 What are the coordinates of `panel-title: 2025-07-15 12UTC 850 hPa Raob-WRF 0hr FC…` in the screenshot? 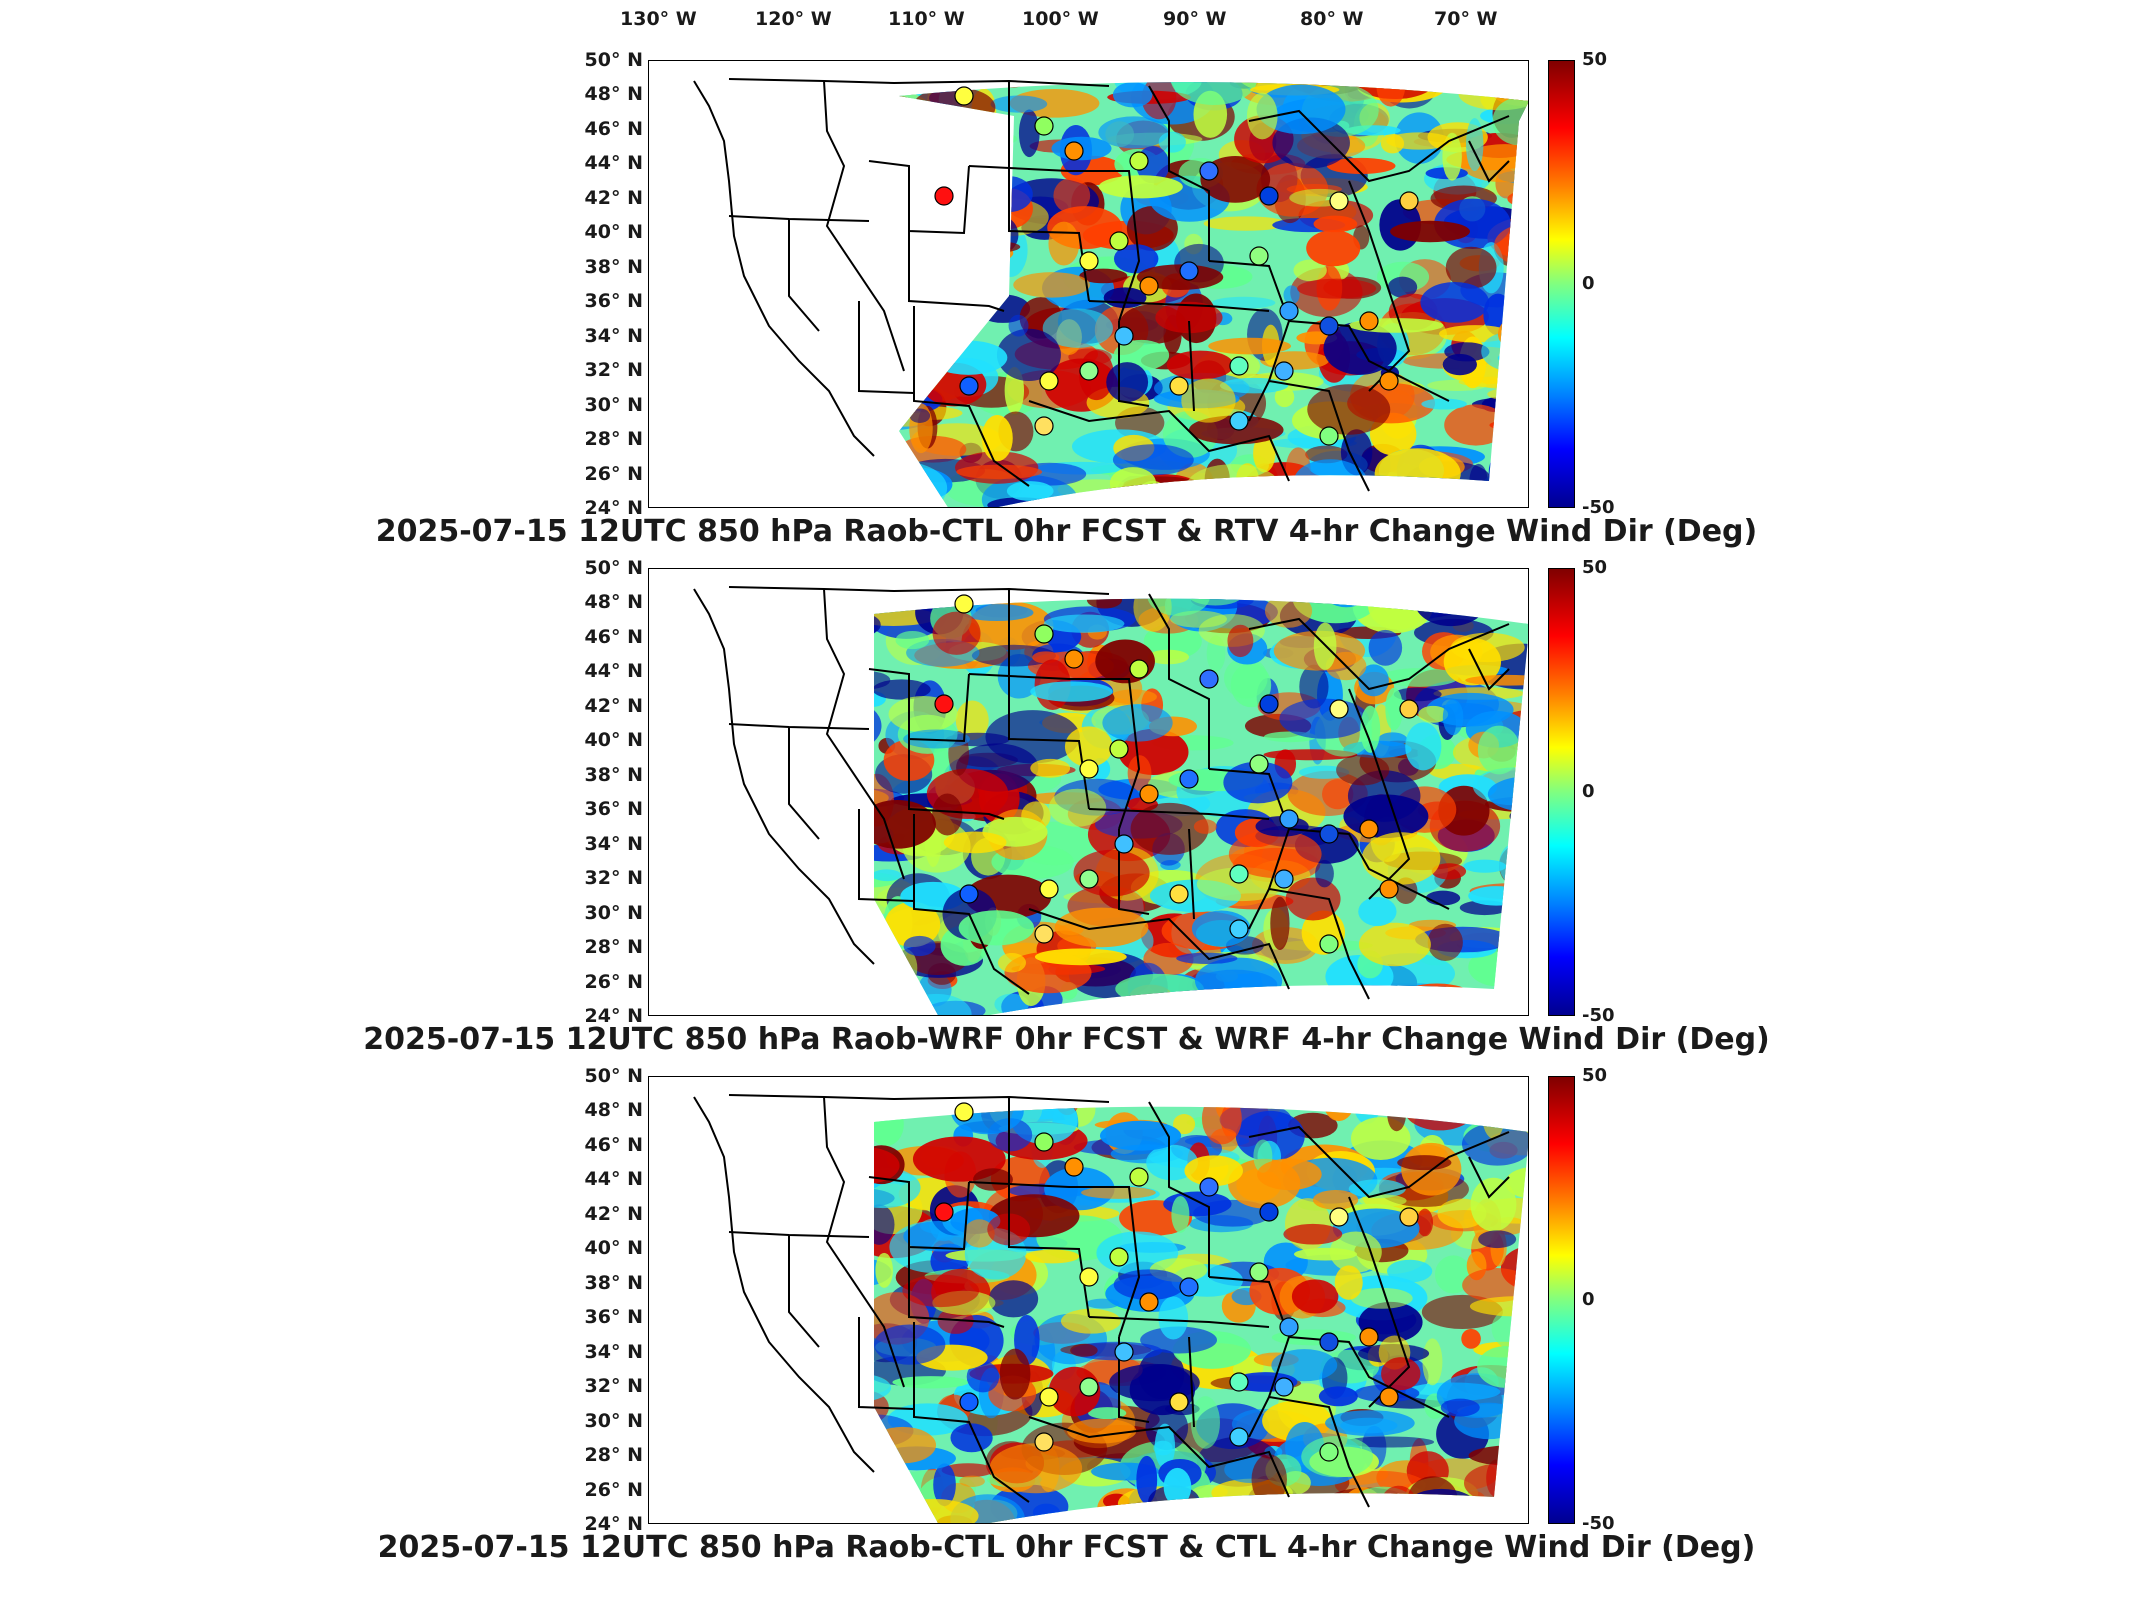 It's located at (1066, 1039).